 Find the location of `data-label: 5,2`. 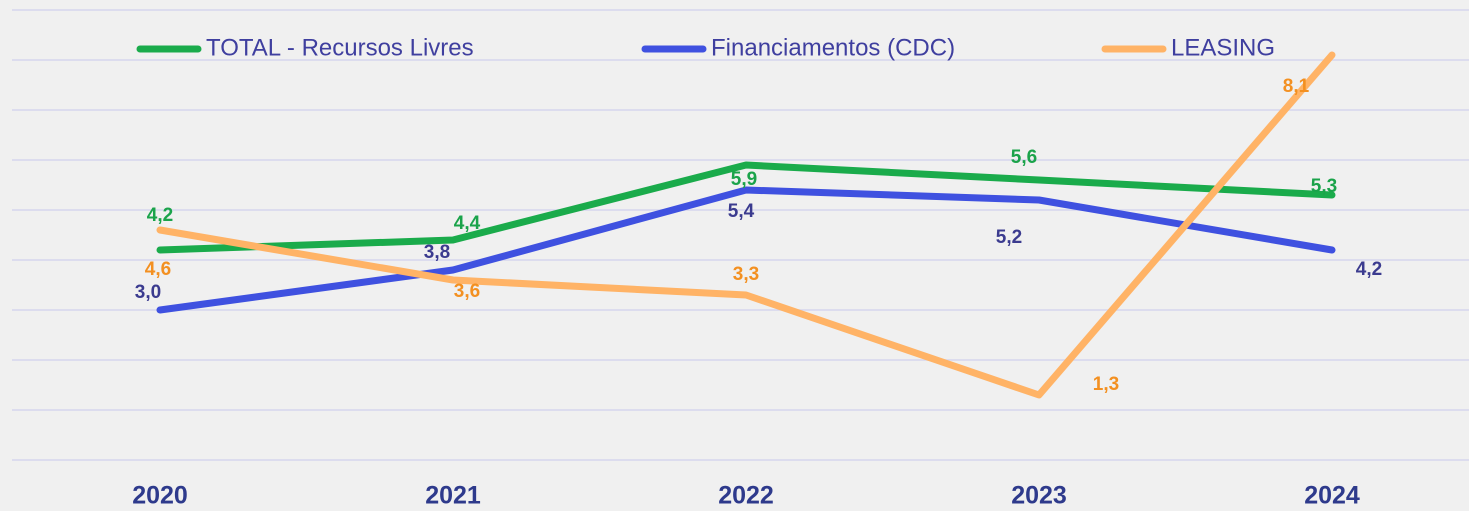

data-label: 5,2 is located at coordinates (1009, 237).